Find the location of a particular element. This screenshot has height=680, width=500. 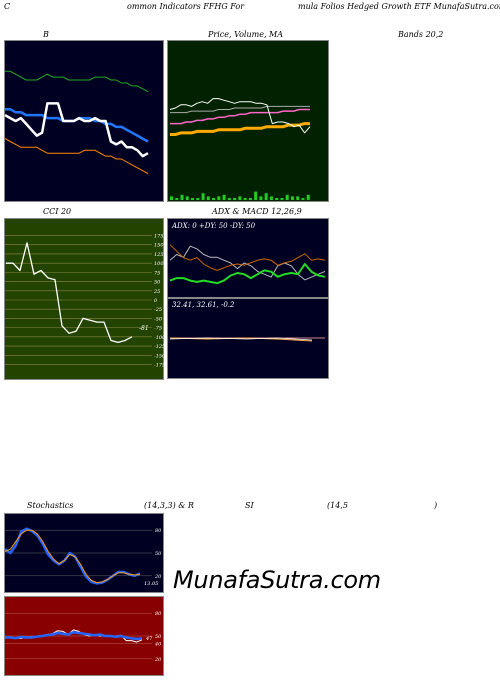

bollinger-chart is located at coordinates (84, 121).